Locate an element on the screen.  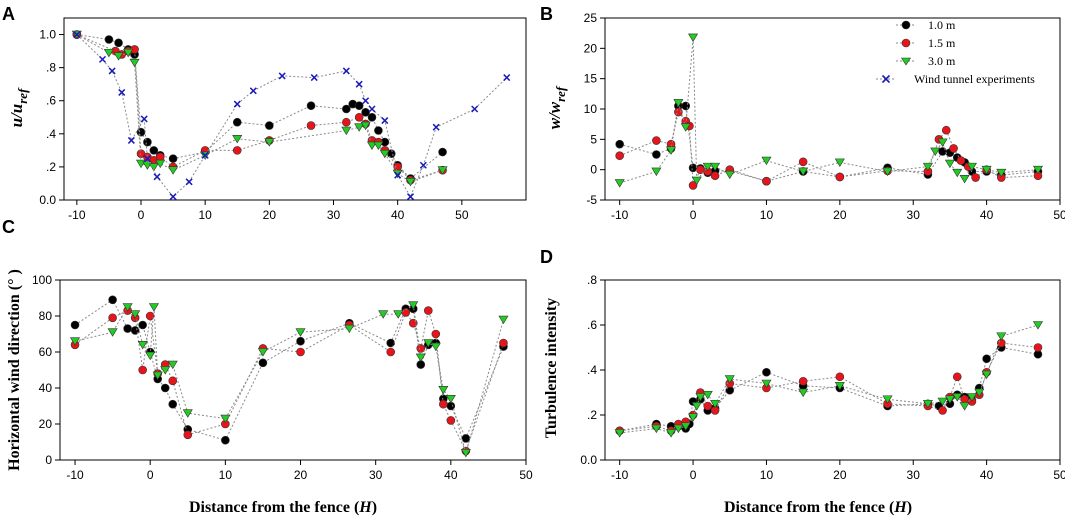
panel-a-xtick-label: 30 is located at coordinates (334, 215).